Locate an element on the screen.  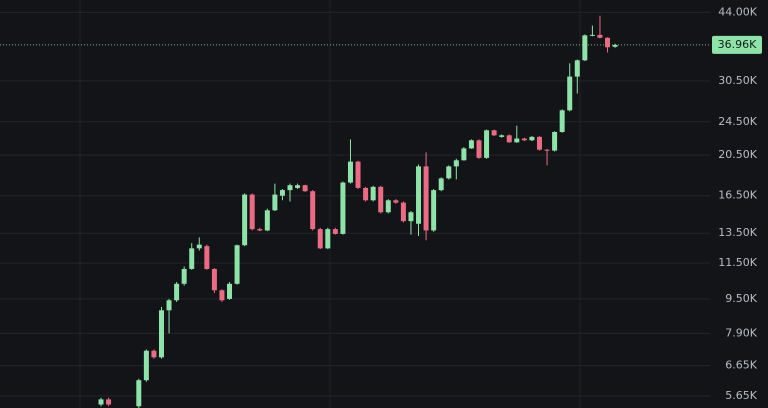
y-tick-label: 6.65K is located at coordinates (741, 365).